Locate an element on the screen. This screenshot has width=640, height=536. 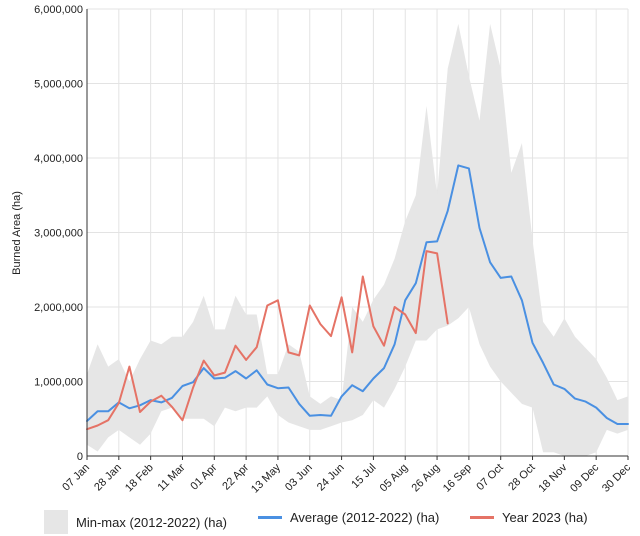
x-tick-label: 28 Jan is located at coordinates (108, 478).